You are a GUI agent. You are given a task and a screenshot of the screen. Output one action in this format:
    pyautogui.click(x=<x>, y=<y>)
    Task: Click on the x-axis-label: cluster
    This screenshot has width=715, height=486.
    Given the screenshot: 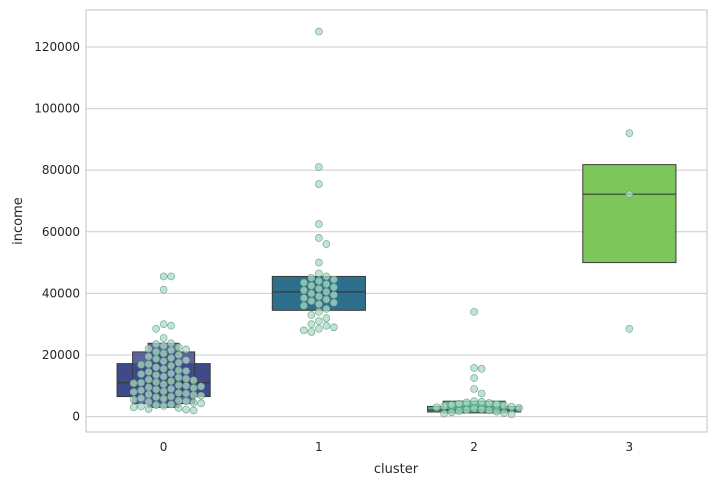 What is the action you would take?
    pyautogui.click(x=396, y=469)
    